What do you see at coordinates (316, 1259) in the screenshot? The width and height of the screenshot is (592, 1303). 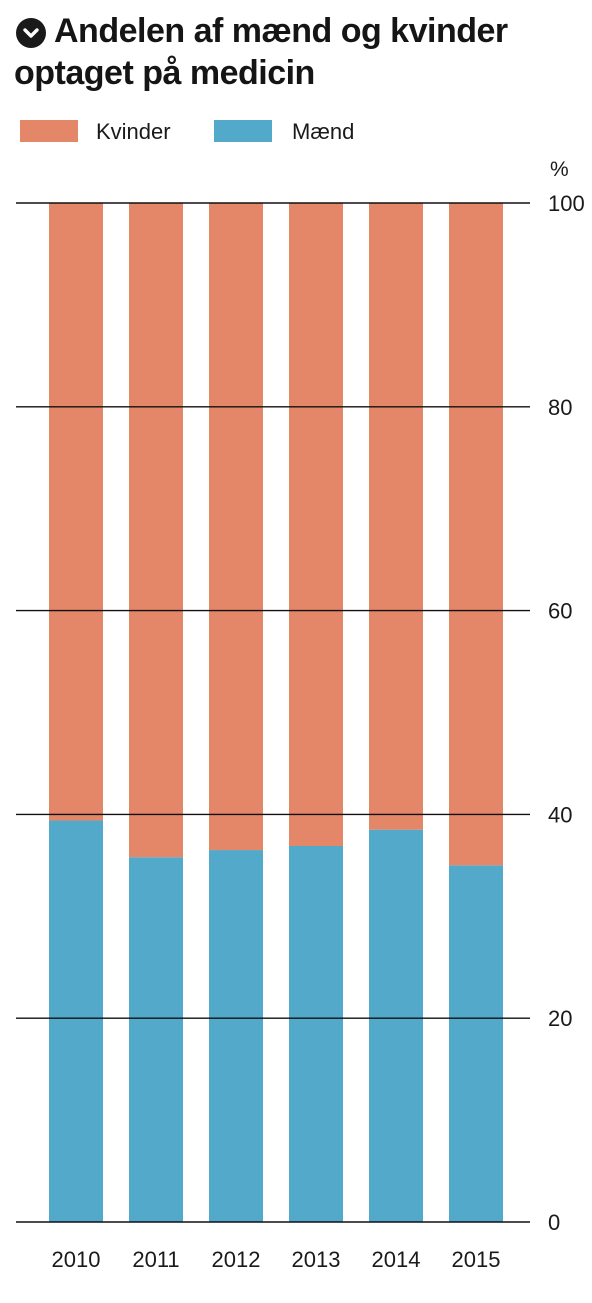 I see `x-tick-label-2013: 2013` at bounding box center [316, 1259].